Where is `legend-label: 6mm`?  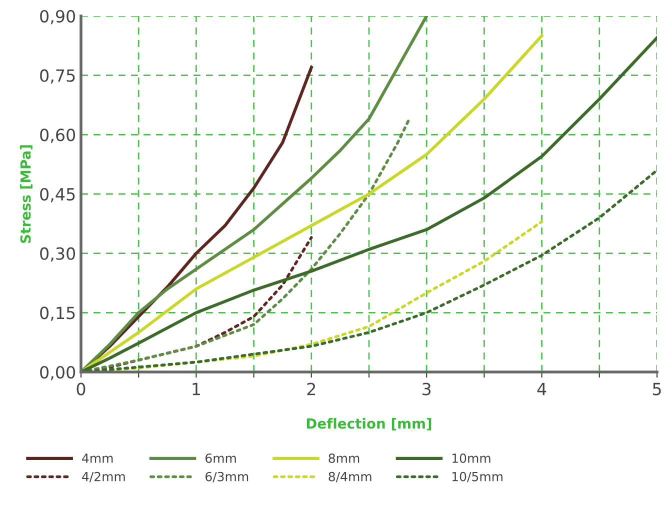
legend-label: 6mm is located at coordinates (221, 458).